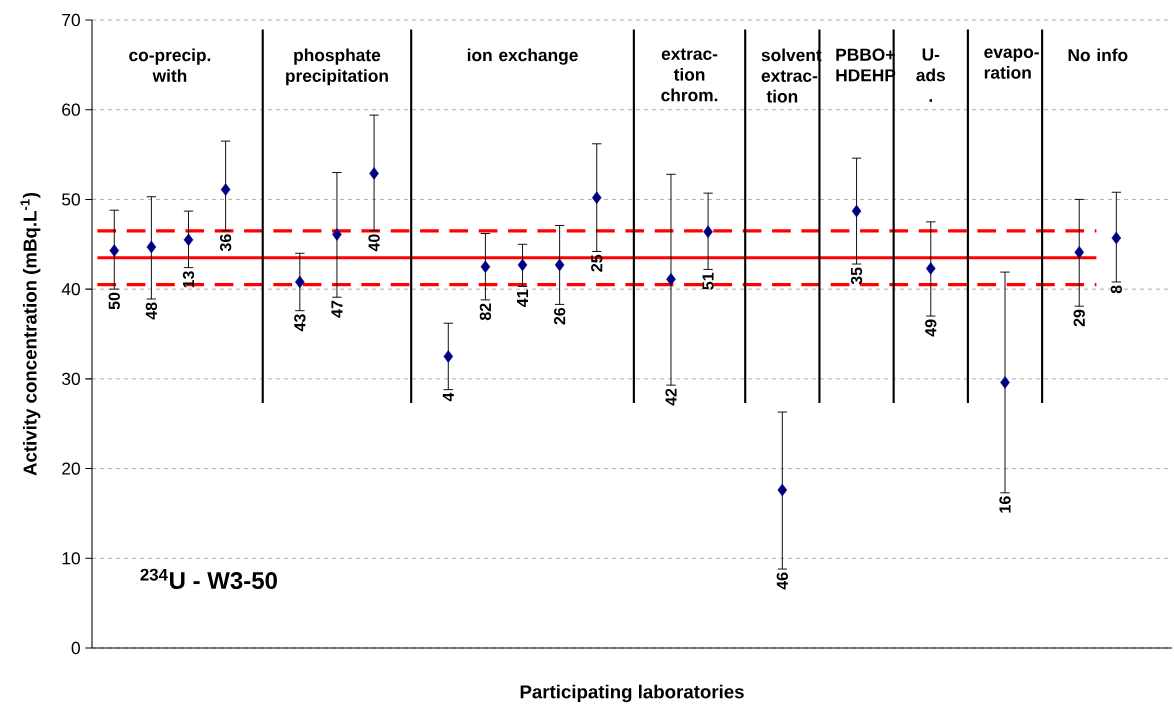  What do you see at coordinates (208, 579) in the screenshot?
I see `annotation: $^{234}$U - W3-50` at bounding box center [208, 579].